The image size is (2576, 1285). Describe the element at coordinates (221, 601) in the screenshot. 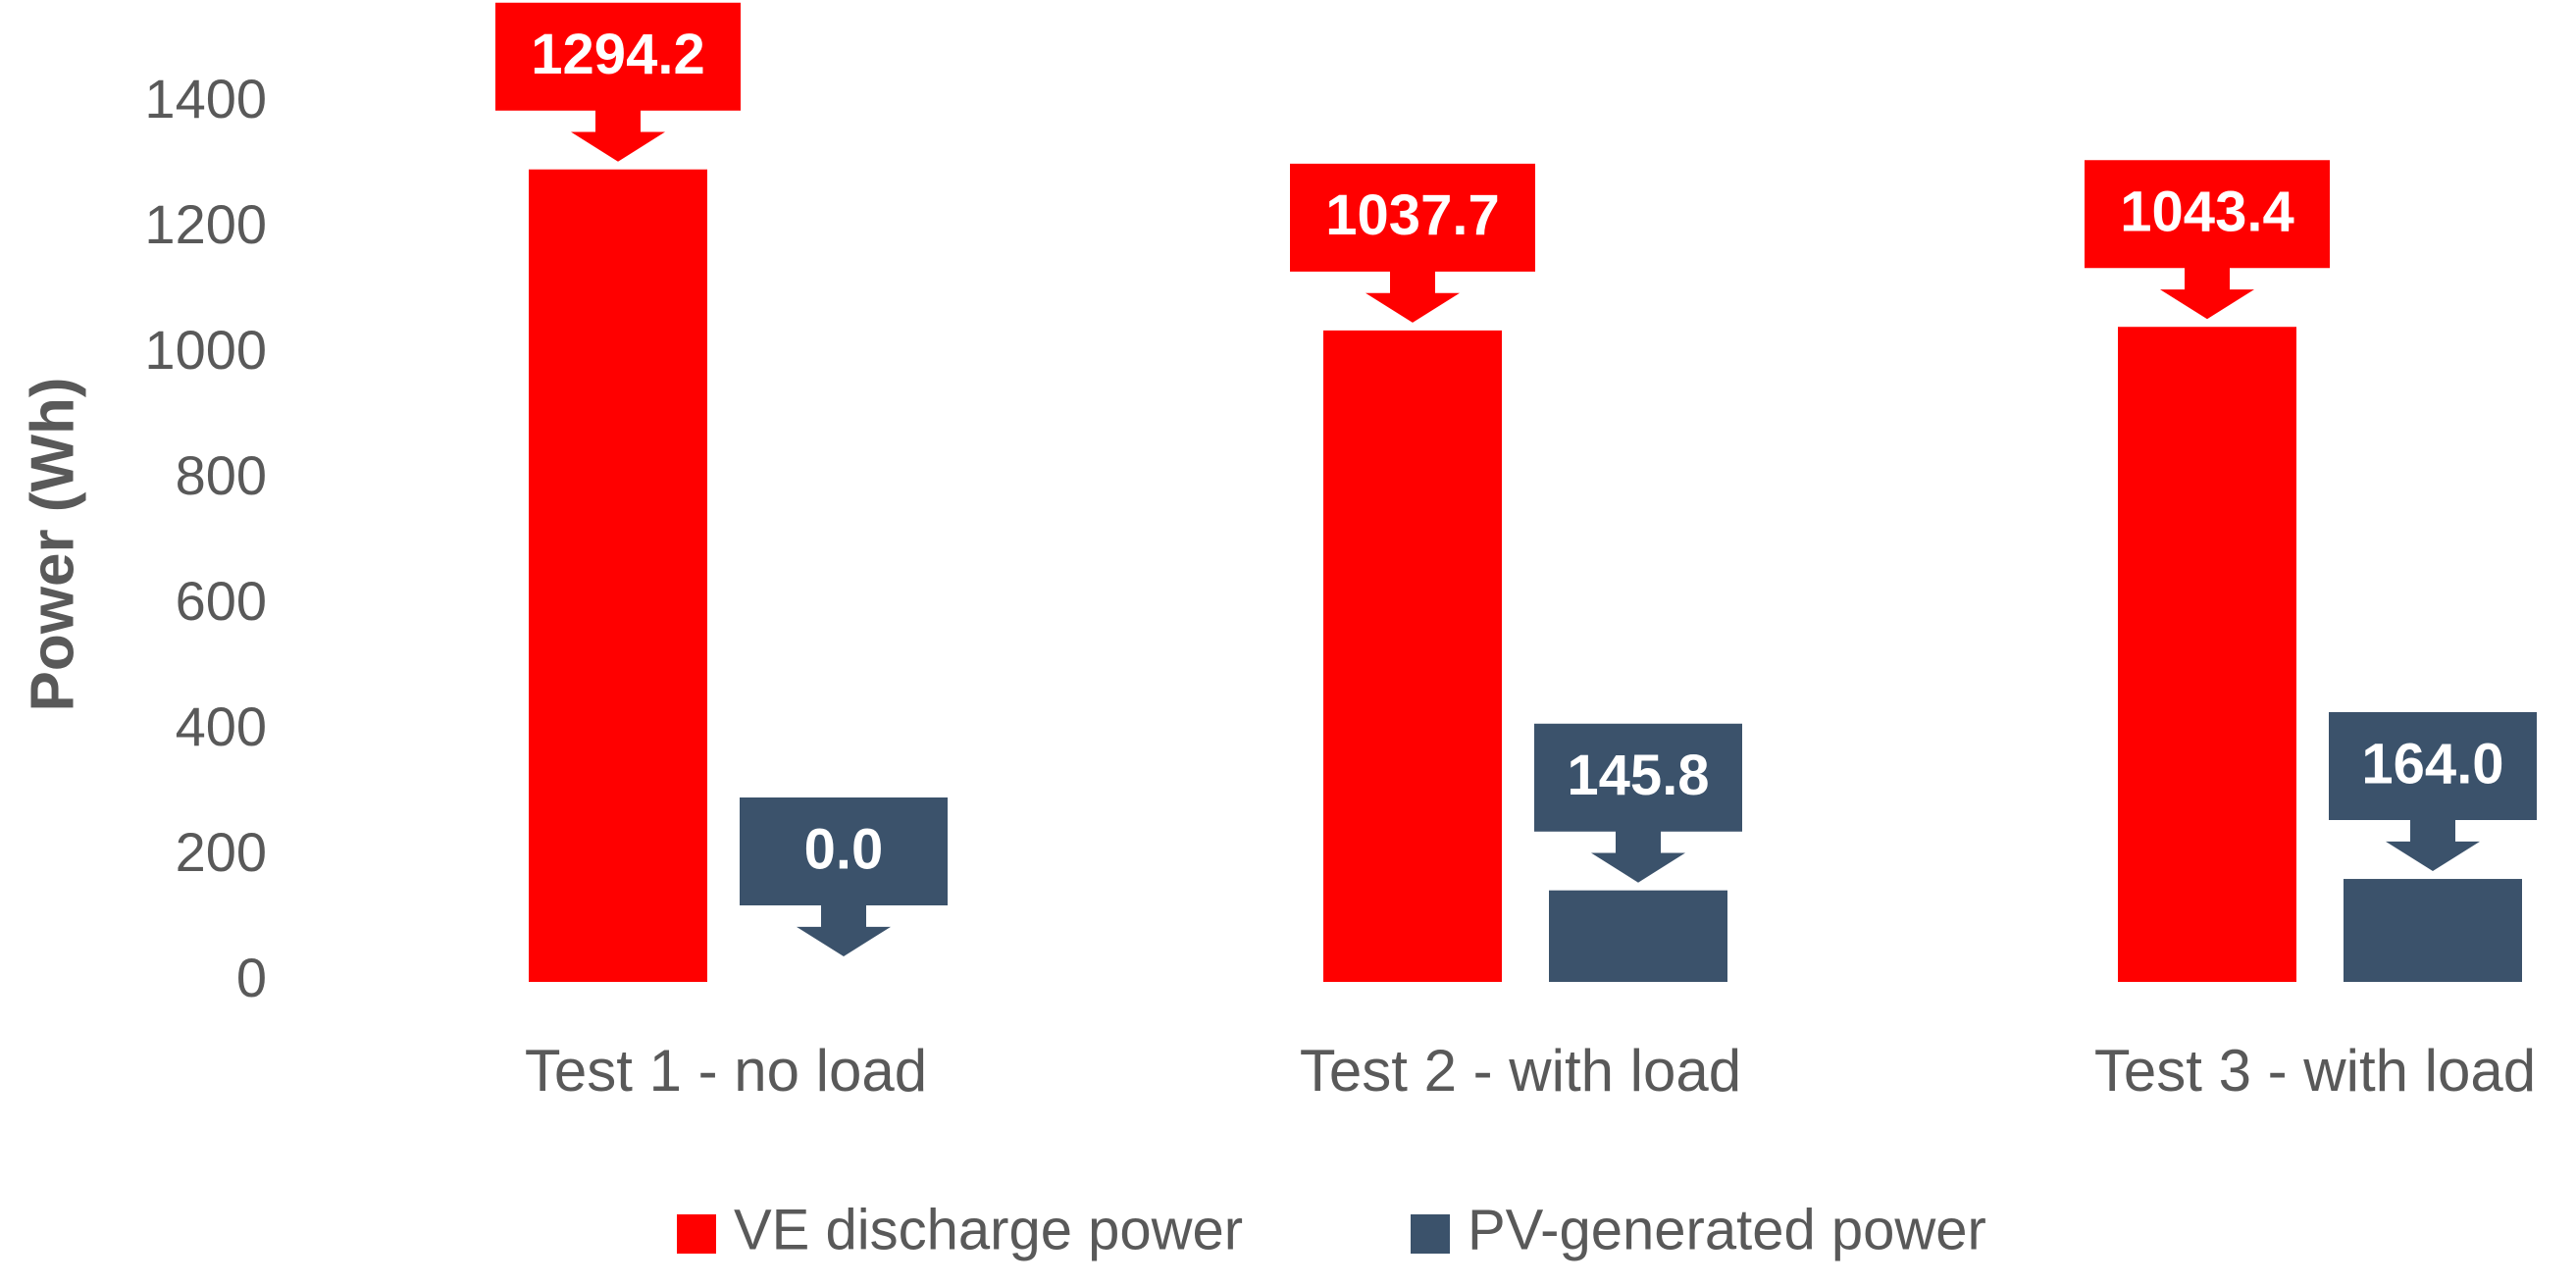

I see `y-tick-label: 600` at that location.